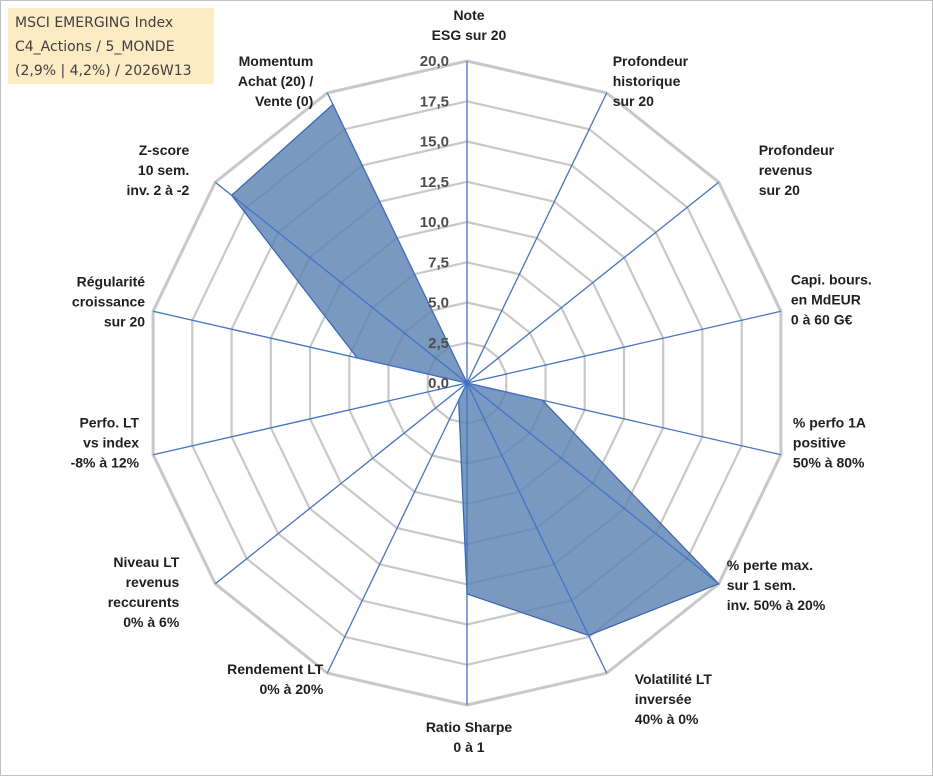  I want to click on tick-label-6: 15,0, so click(434, 142).